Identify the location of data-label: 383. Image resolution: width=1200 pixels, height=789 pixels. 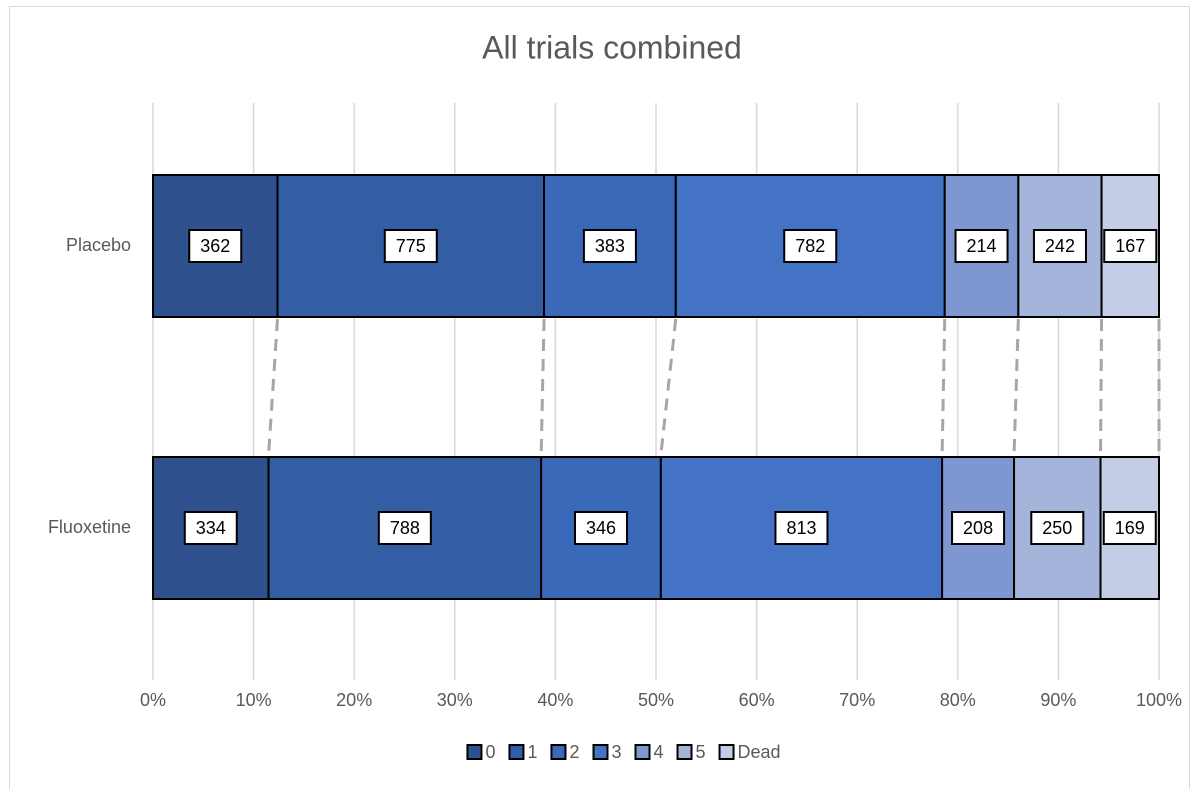
(610, 246).